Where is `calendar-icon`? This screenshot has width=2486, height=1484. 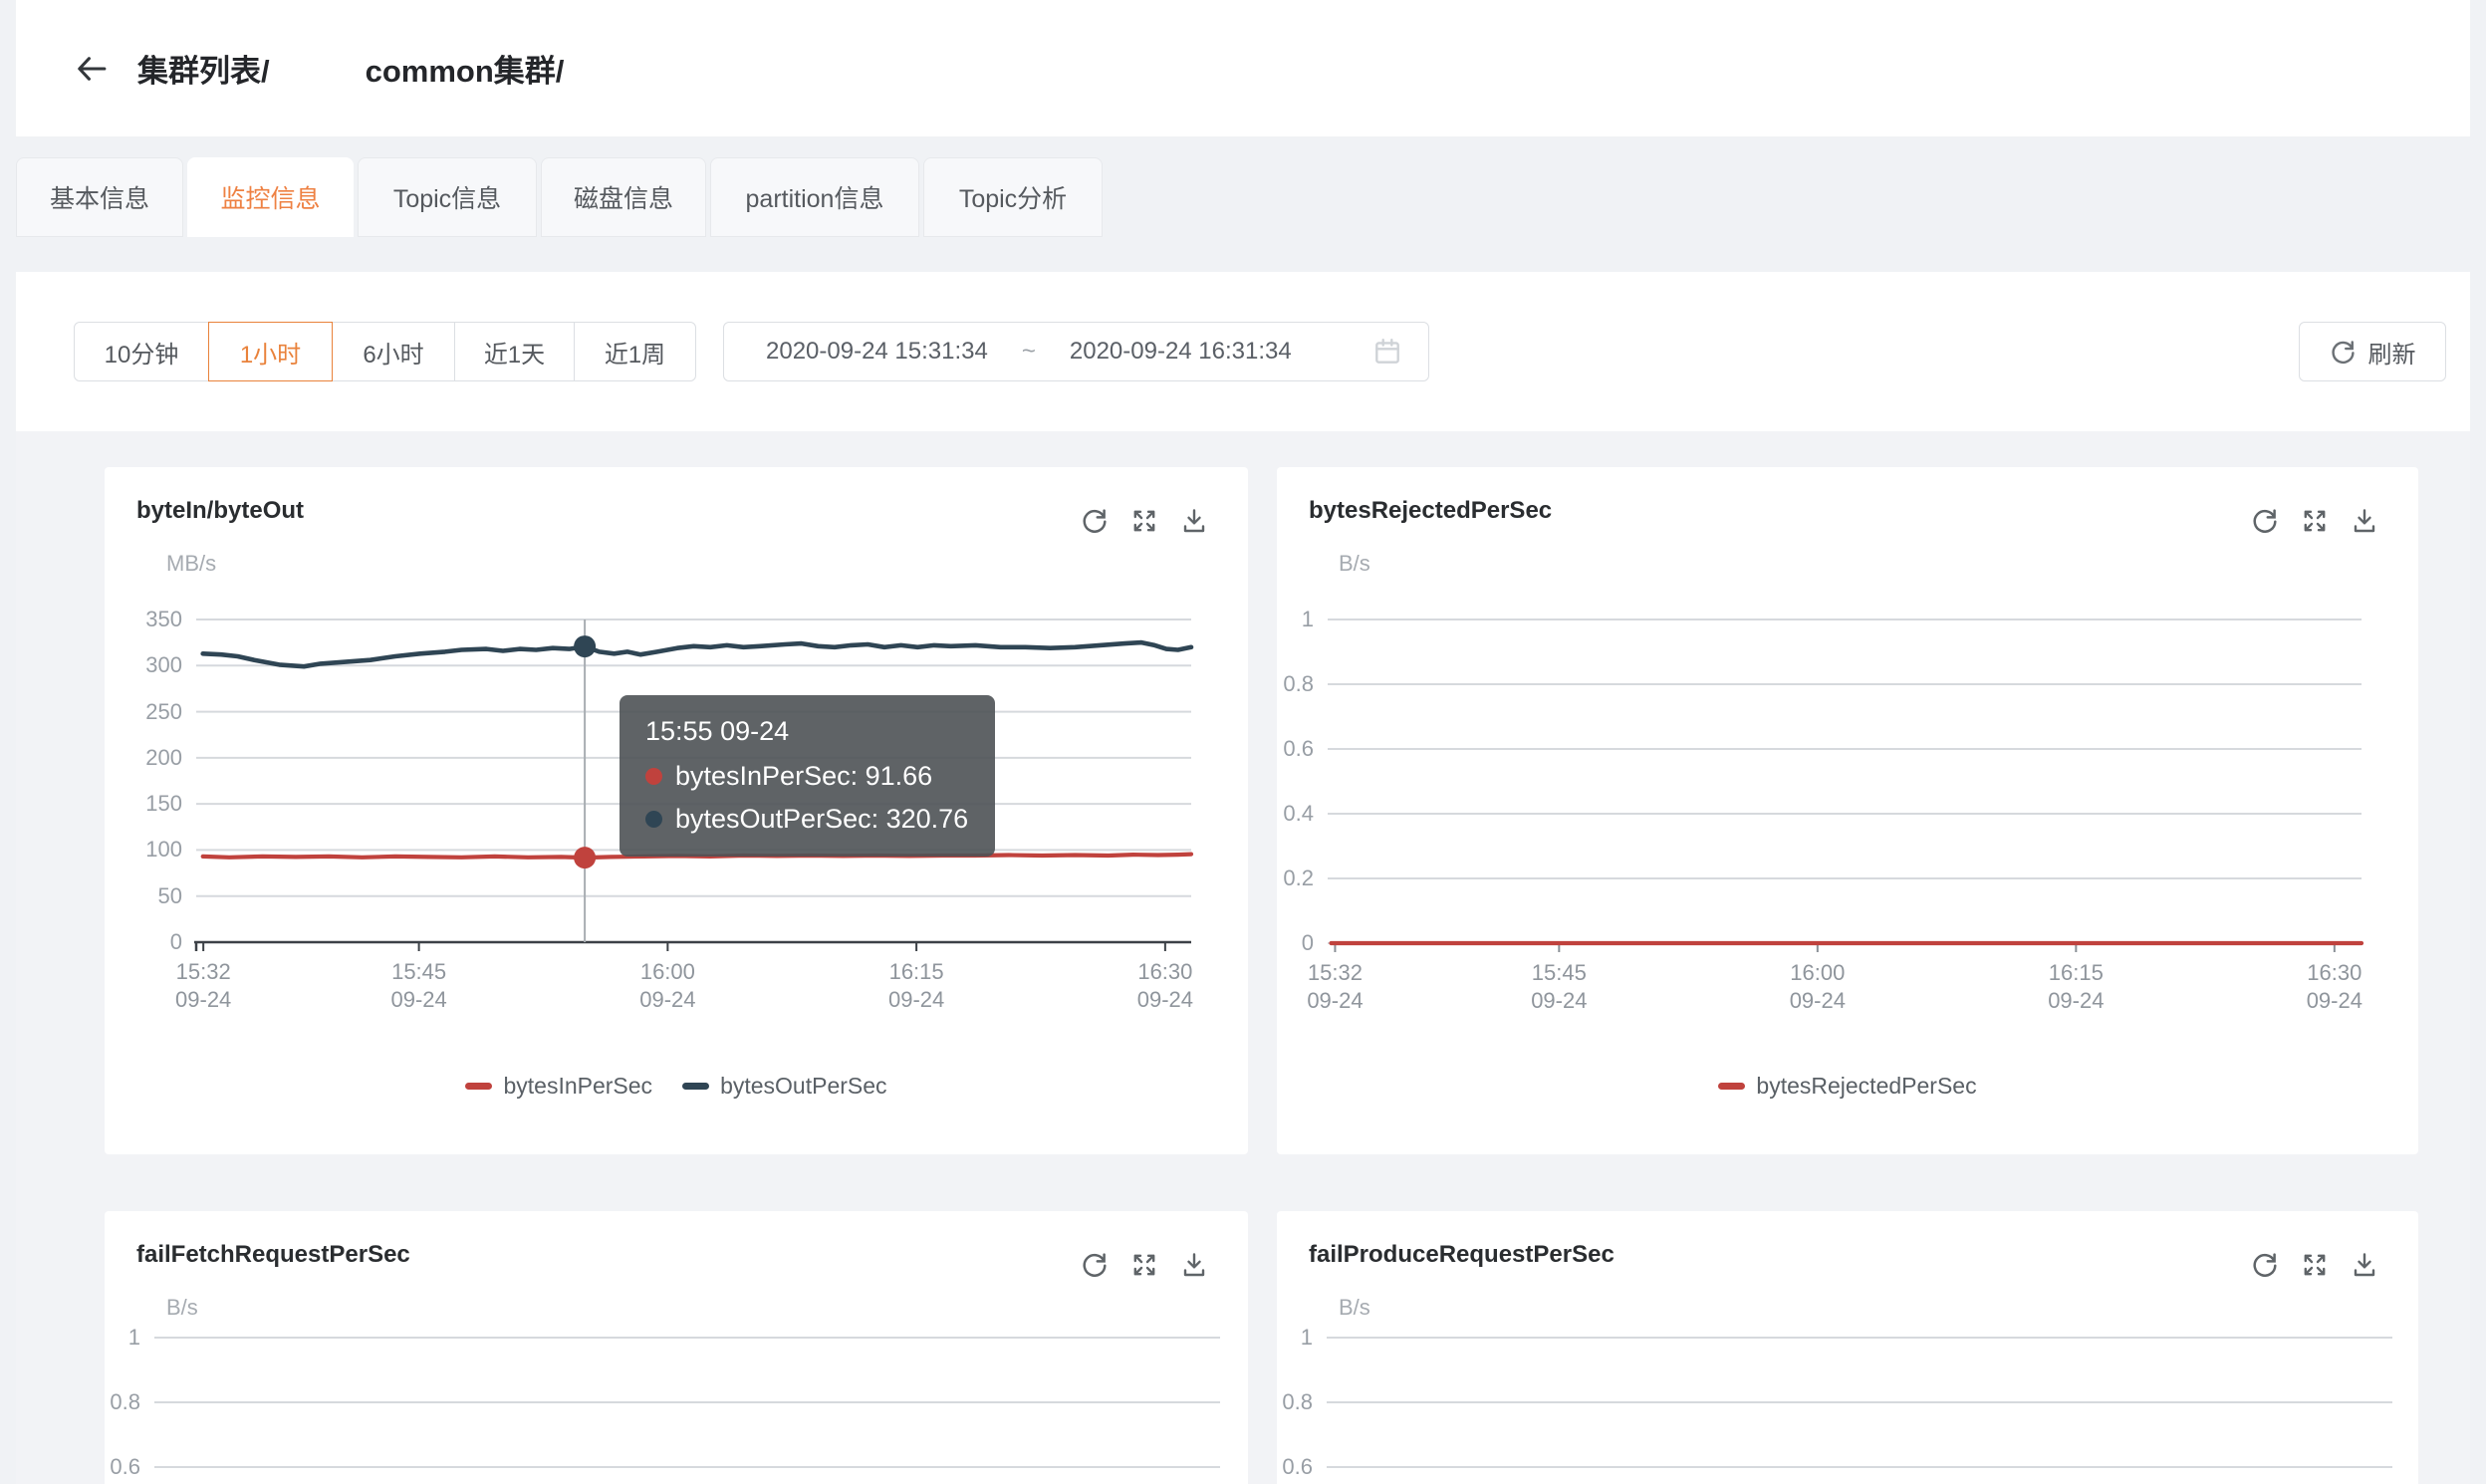 calendar-icon is located at coordinates (1387, 352).